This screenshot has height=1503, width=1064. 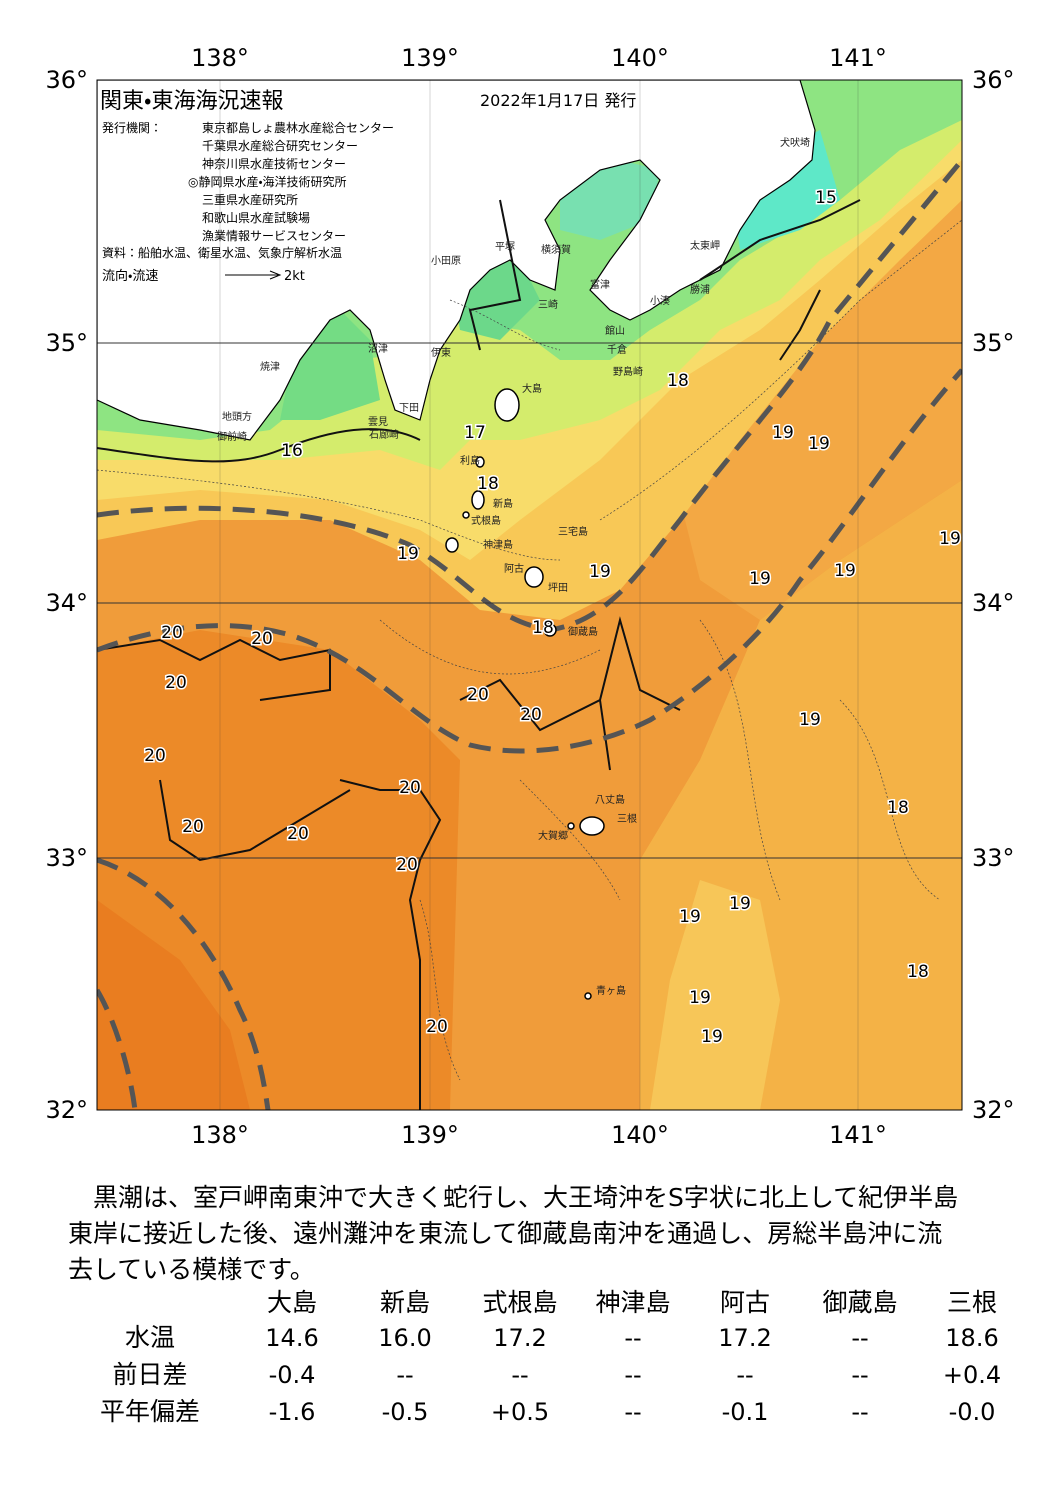 I want to click on place-name: 神津島, so click(x=498, y=544).